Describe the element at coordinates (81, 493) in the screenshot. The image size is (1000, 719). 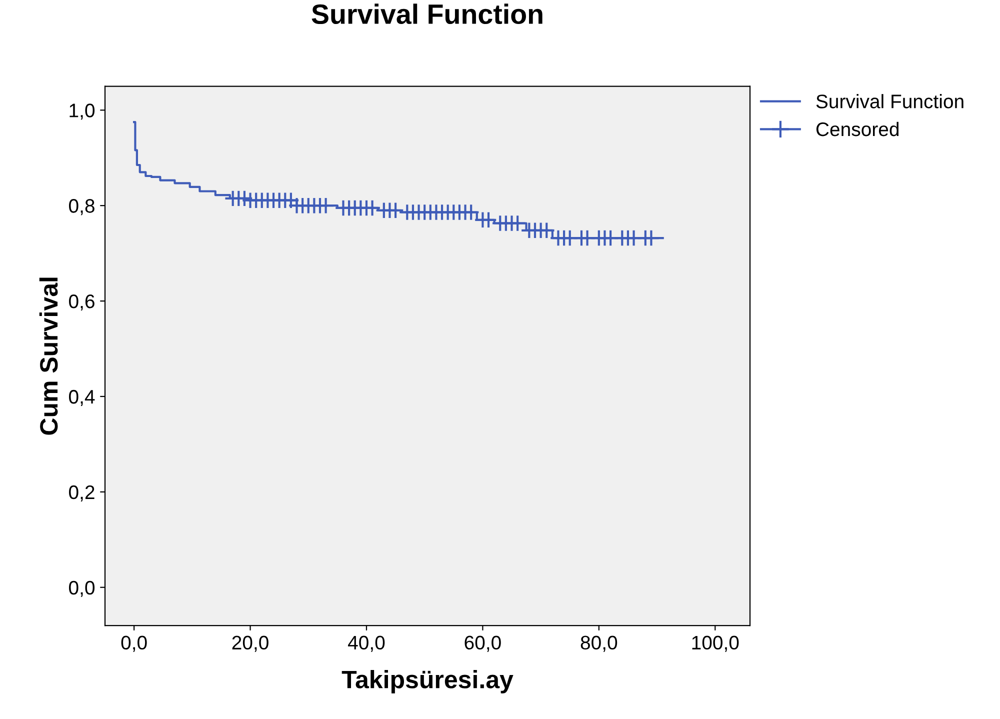
I see `y-tick-label: 0,2` at that location.